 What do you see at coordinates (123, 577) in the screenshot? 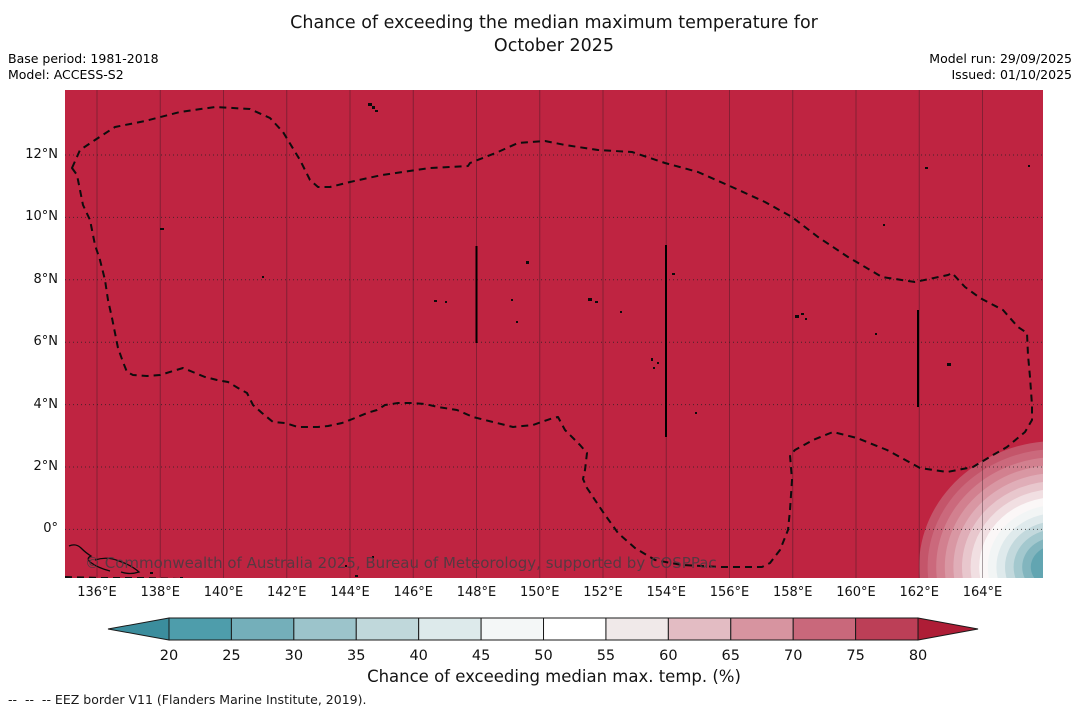
I see `bottom-edge-border-line` at bounding box center [123, 577].